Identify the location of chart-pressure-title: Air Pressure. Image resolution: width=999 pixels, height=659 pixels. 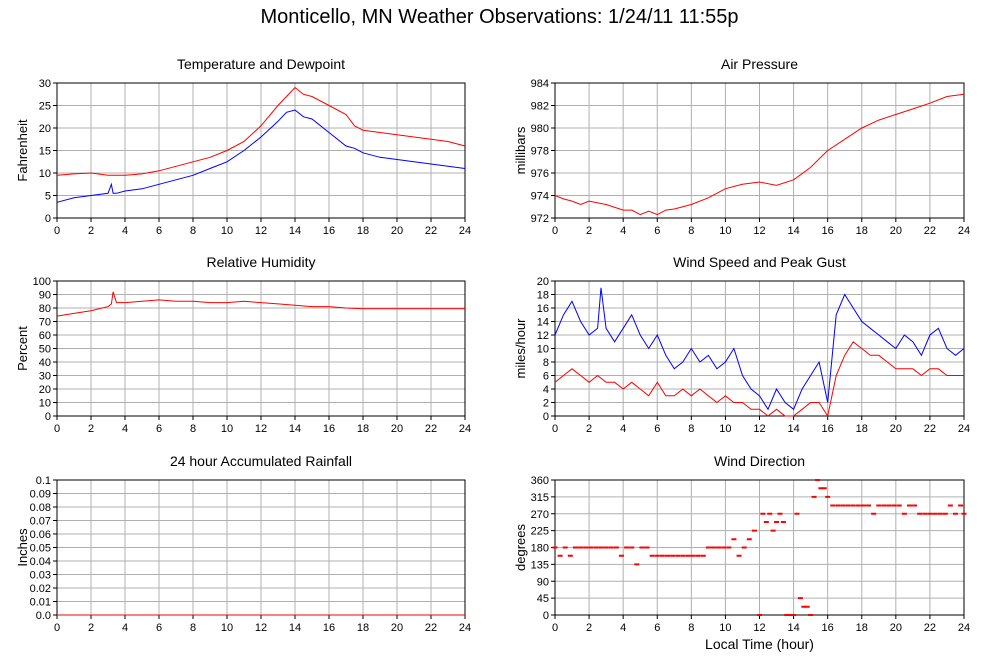
(759, 64).